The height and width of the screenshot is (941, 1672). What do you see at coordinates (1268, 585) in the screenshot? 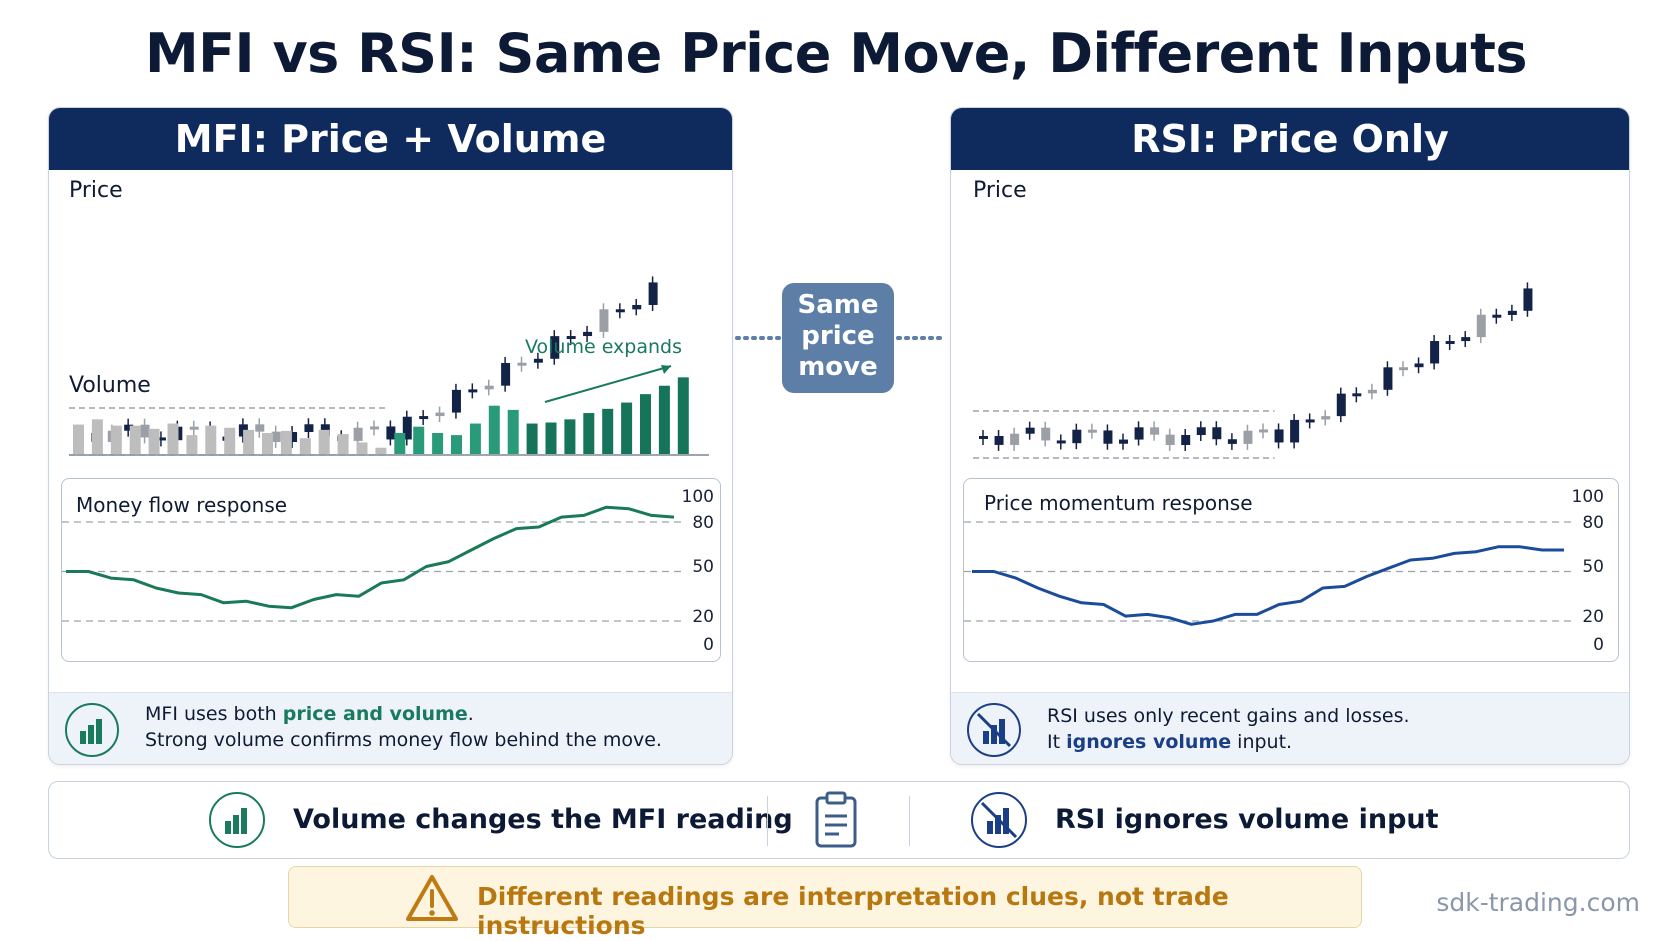
I see `rsi-series-line` at bounding box center [1268, 585].